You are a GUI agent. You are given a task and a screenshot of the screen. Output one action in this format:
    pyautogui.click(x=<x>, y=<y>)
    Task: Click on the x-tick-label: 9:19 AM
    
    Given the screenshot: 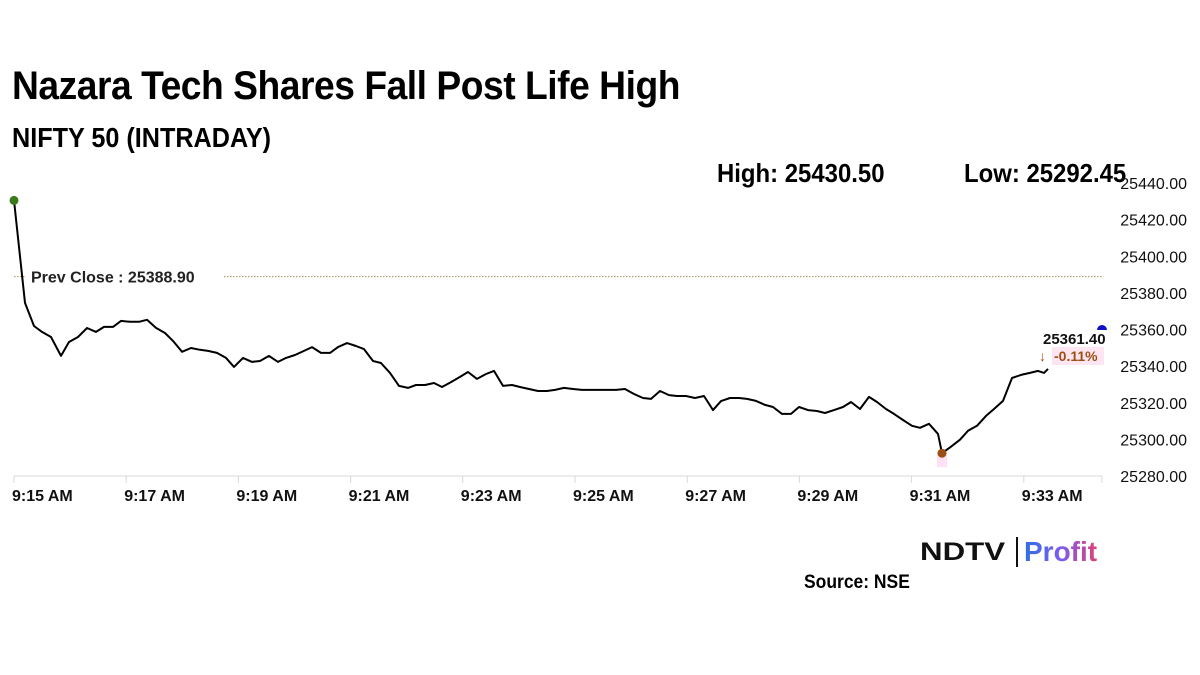 What is the action you would take?
    pyautogui.click(x=266, y=496)
    